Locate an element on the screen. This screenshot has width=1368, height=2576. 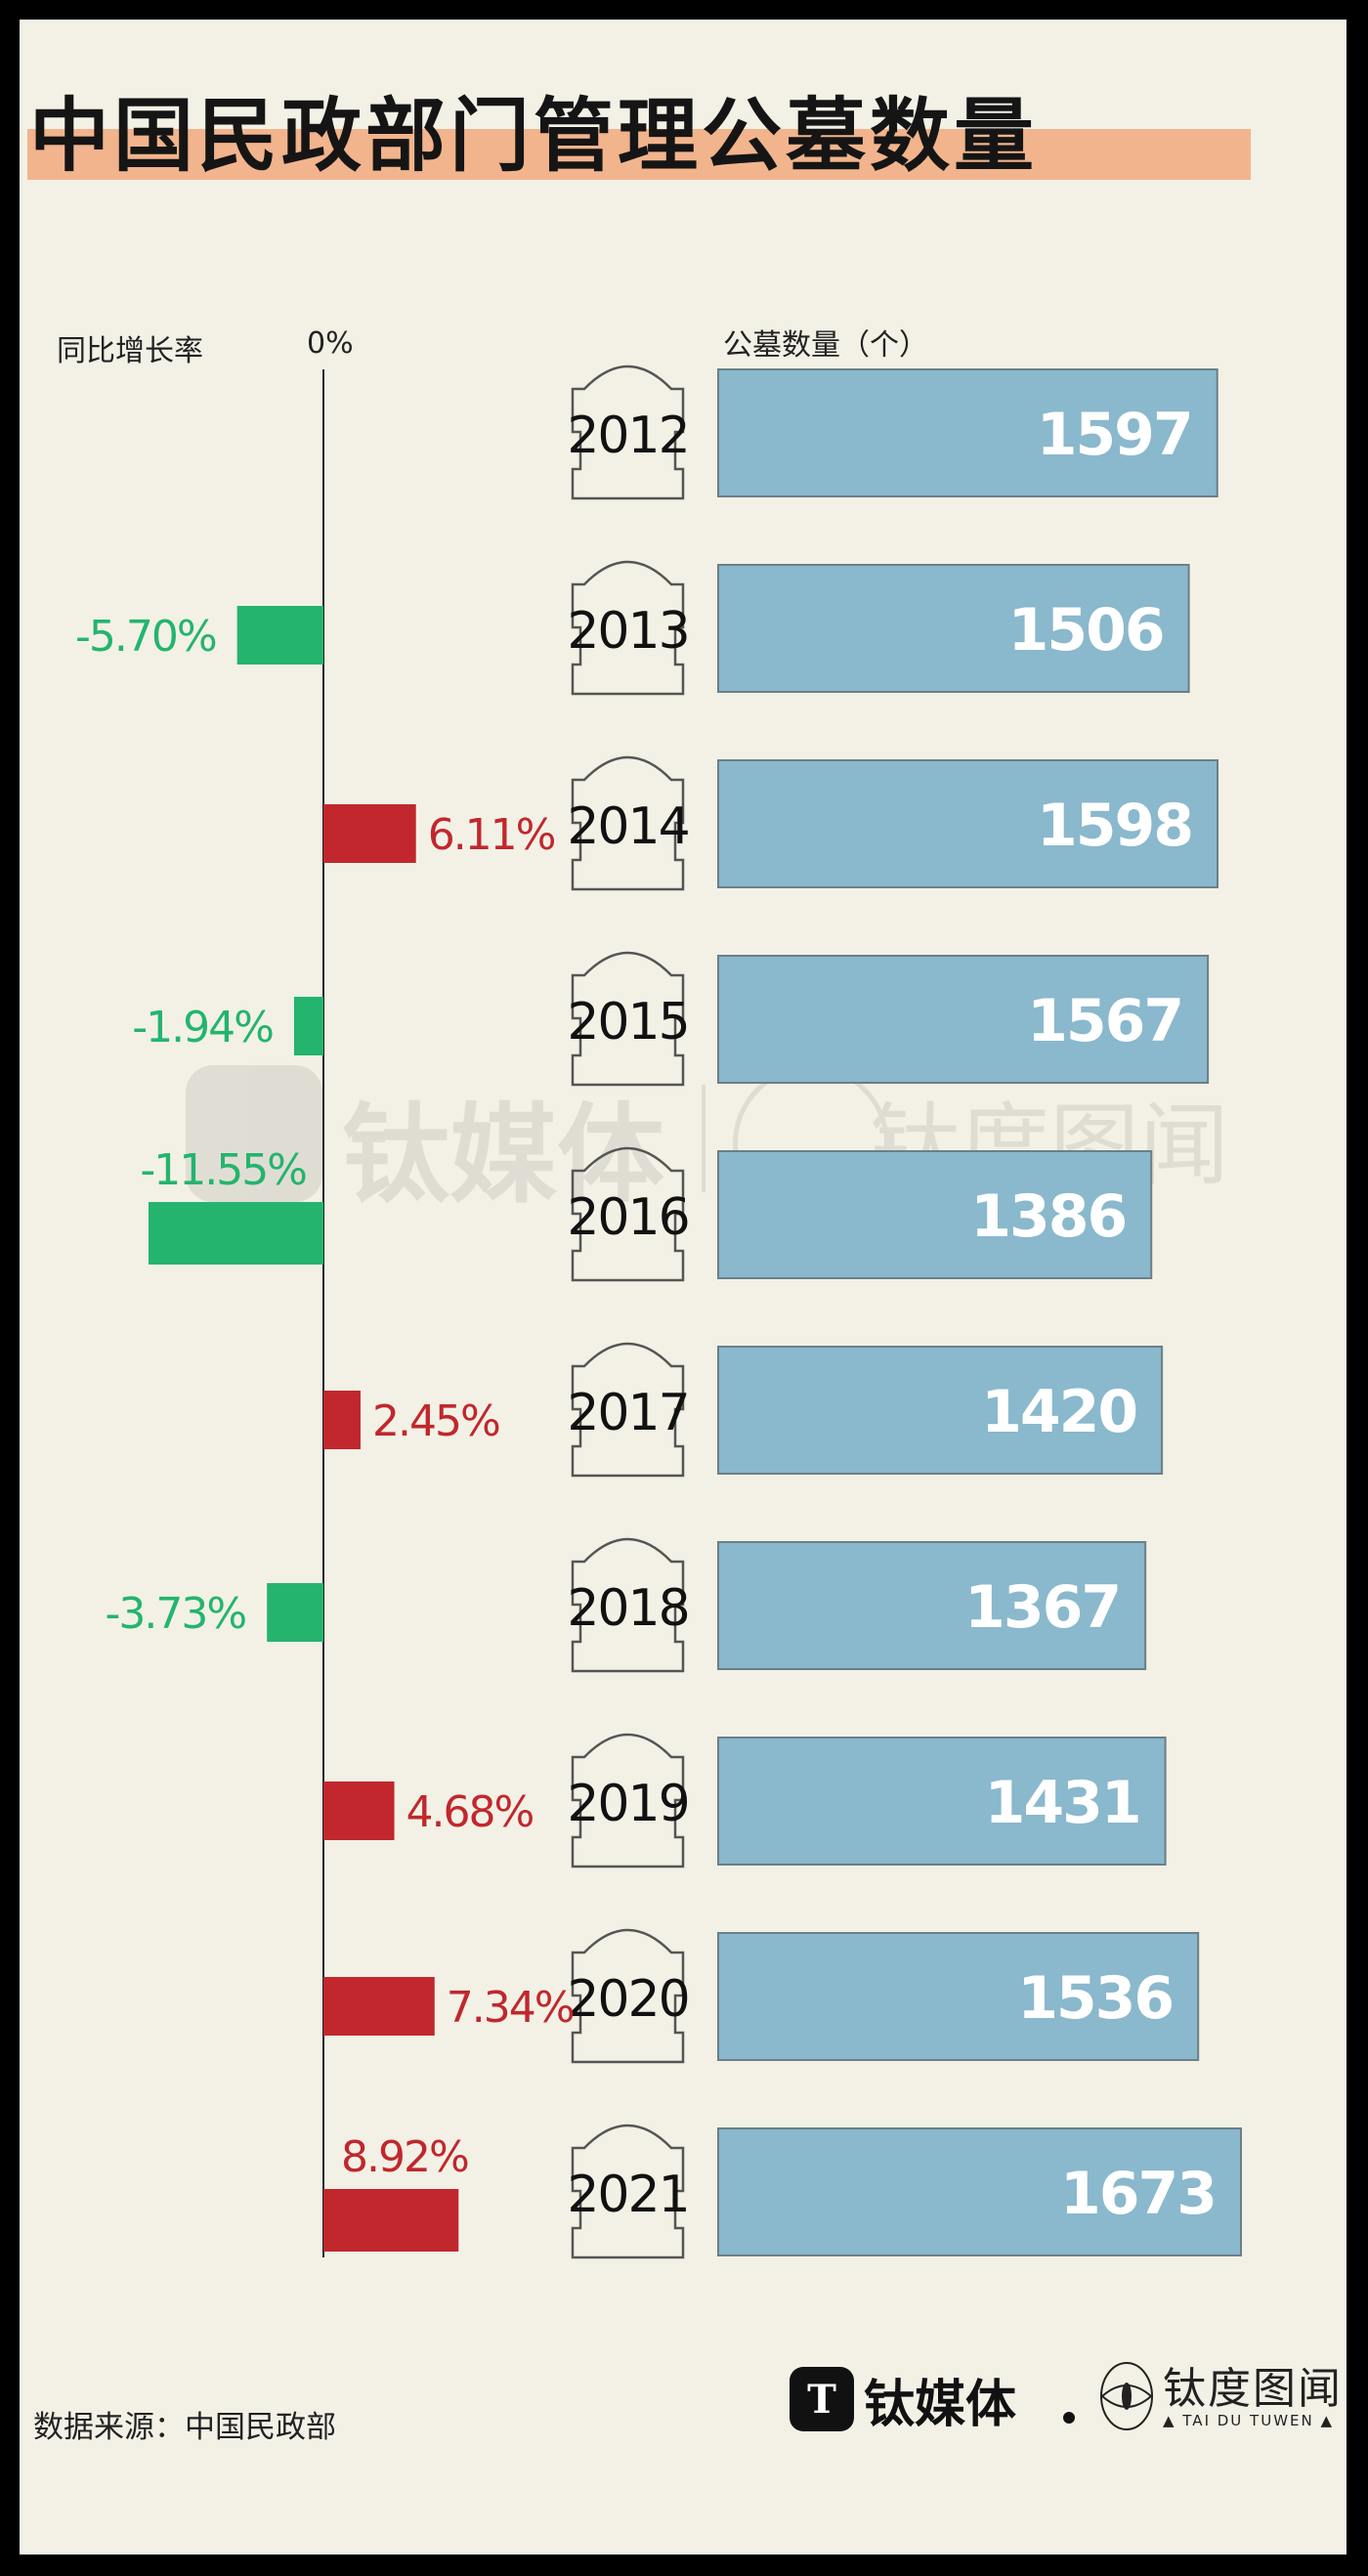
brand-taidutuwen: 钛度图闻 ▲ TAI DU TUWEN ▲ is located at coordinates (1219, 2398).